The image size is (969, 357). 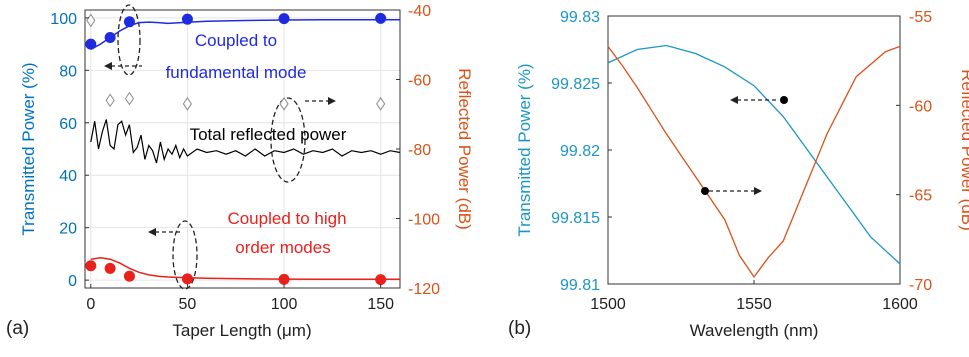 I want to click on panel-b-left-y-label: Transmitted Power (%), so click(x=524, y=149).